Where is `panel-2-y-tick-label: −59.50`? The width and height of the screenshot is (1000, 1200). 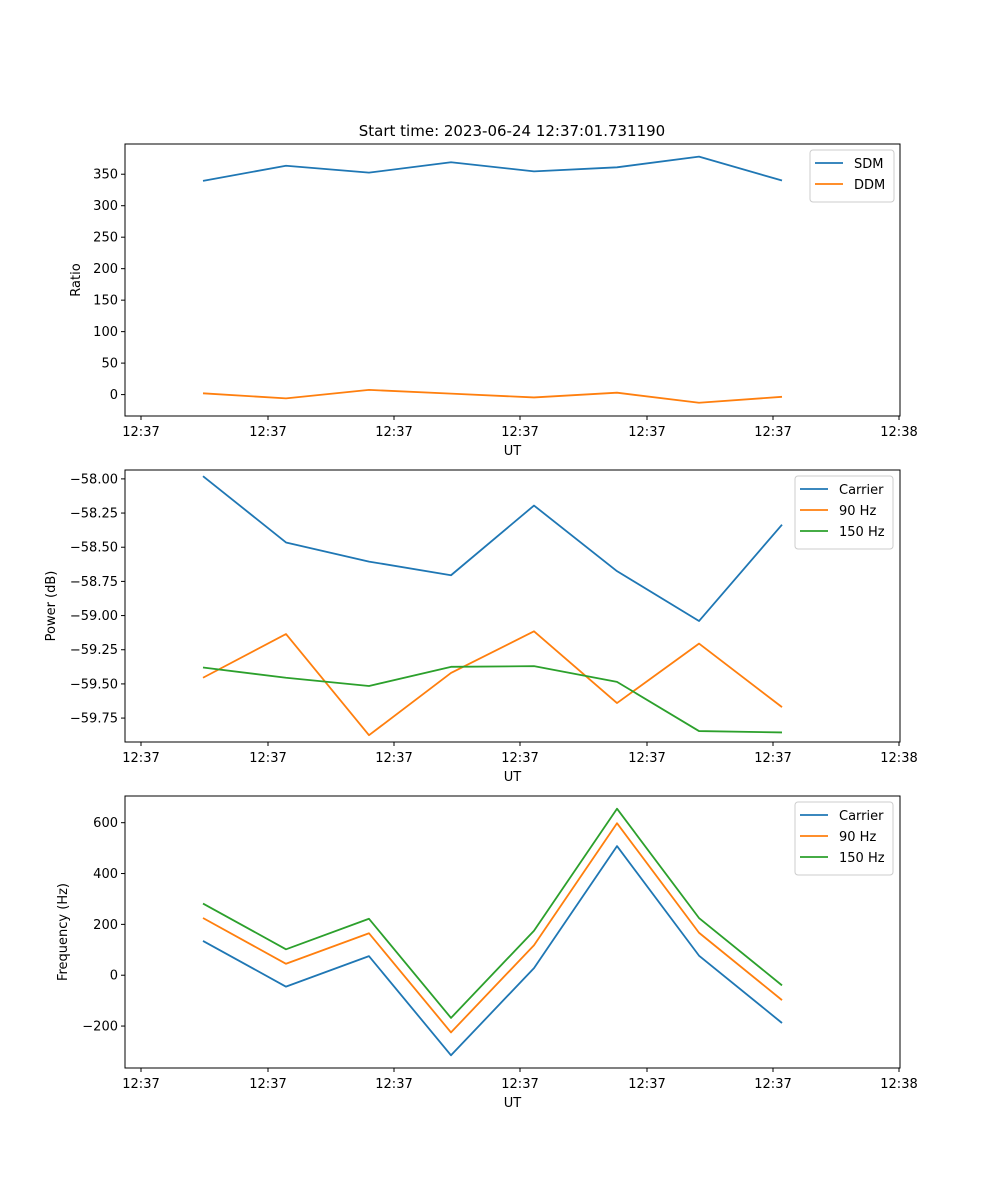 panel-2-y-tick-label: −59.50 is located at coordinates (94, 684).